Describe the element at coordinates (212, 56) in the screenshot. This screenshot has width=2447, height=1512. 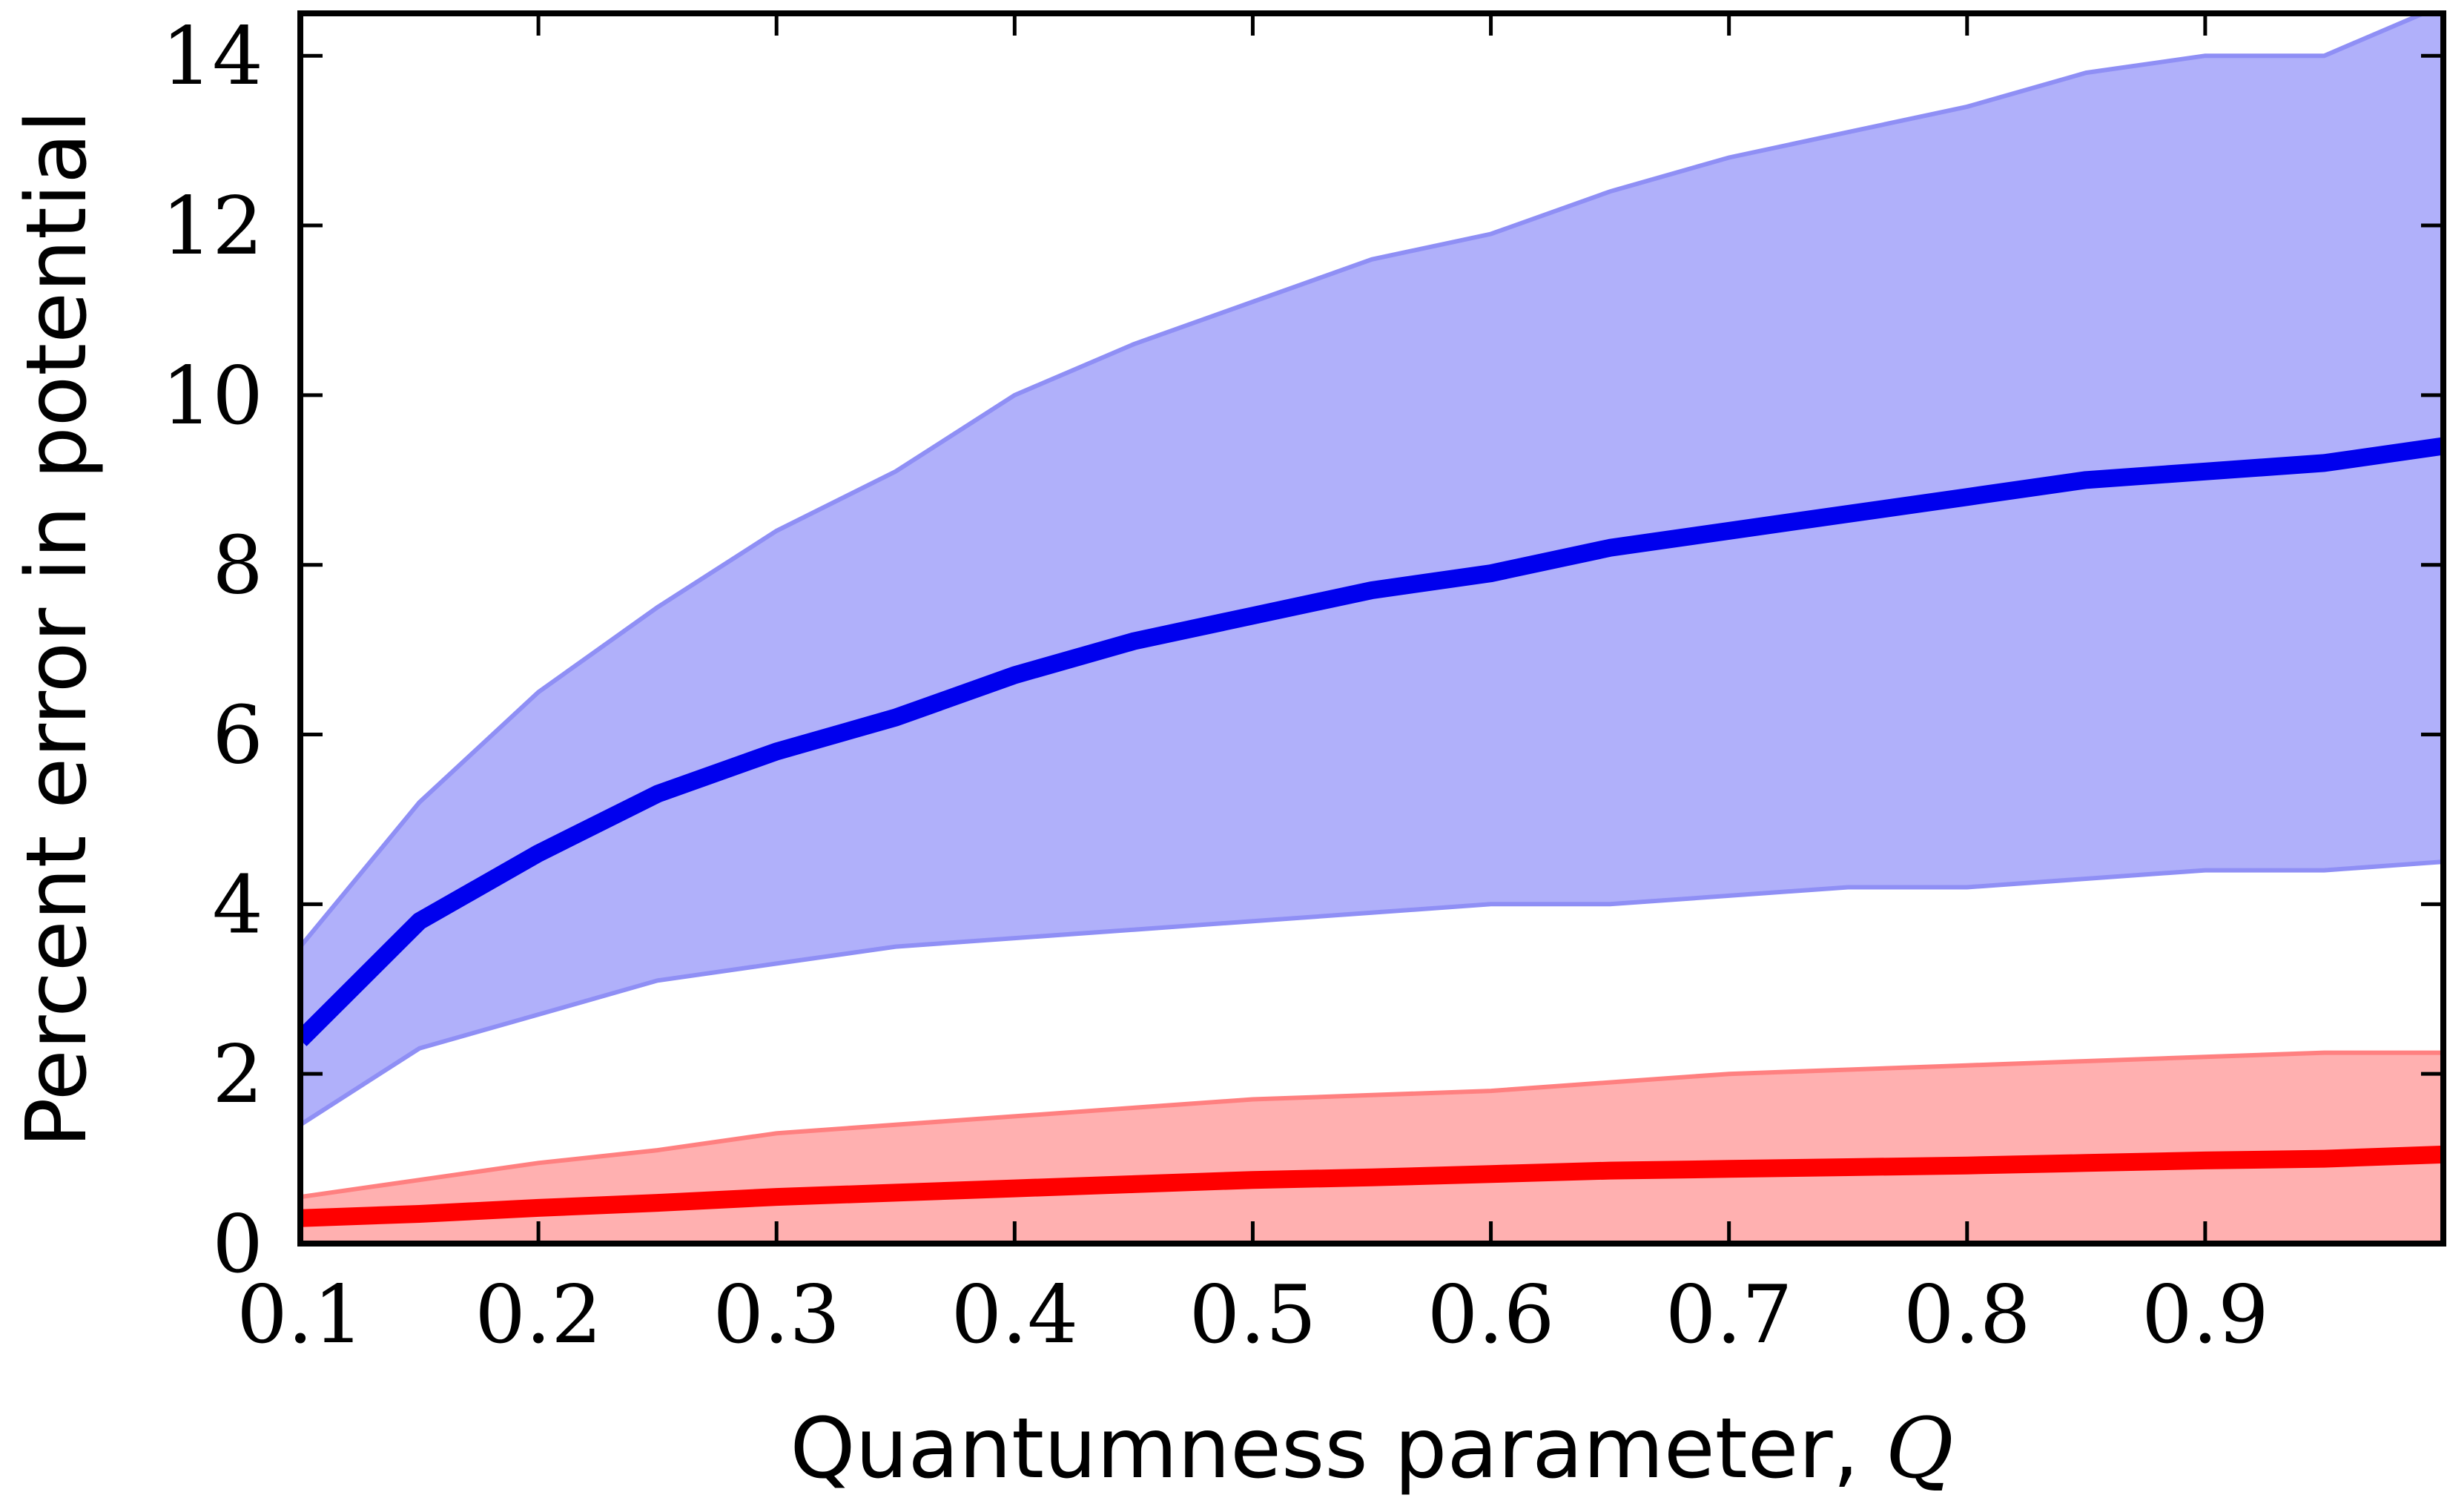
I see `y-tick-label: 14` at that location.